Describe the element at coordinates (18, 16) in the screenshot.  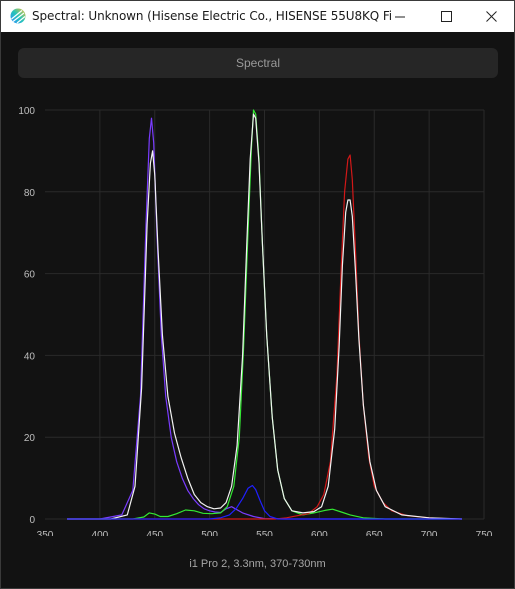
I see `spectral-app-icon` at that location.